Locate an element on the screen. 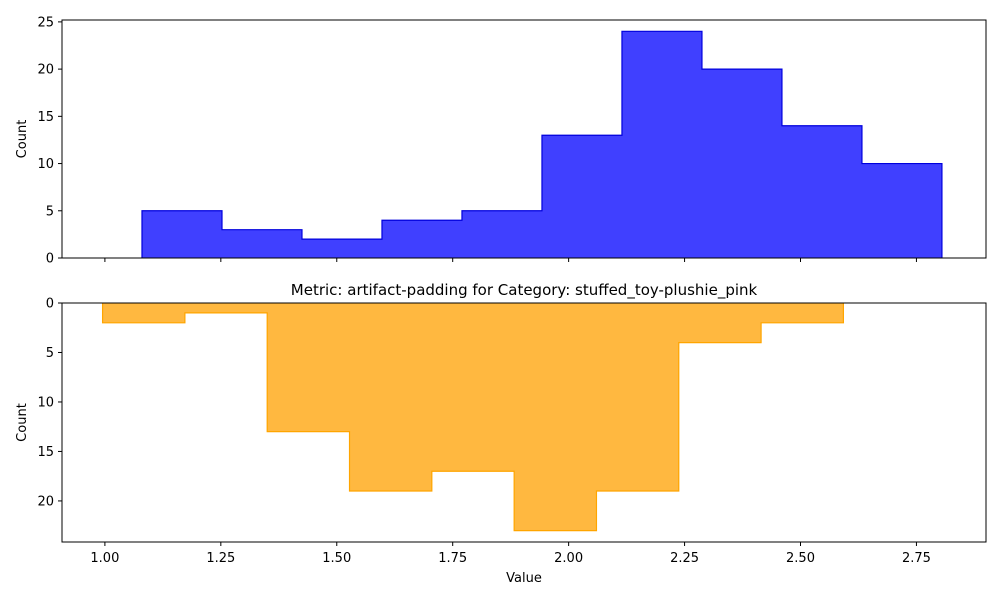 The image size is (1000, 604). x-tick-label: 2.25 is located at coordinates (684, 558).